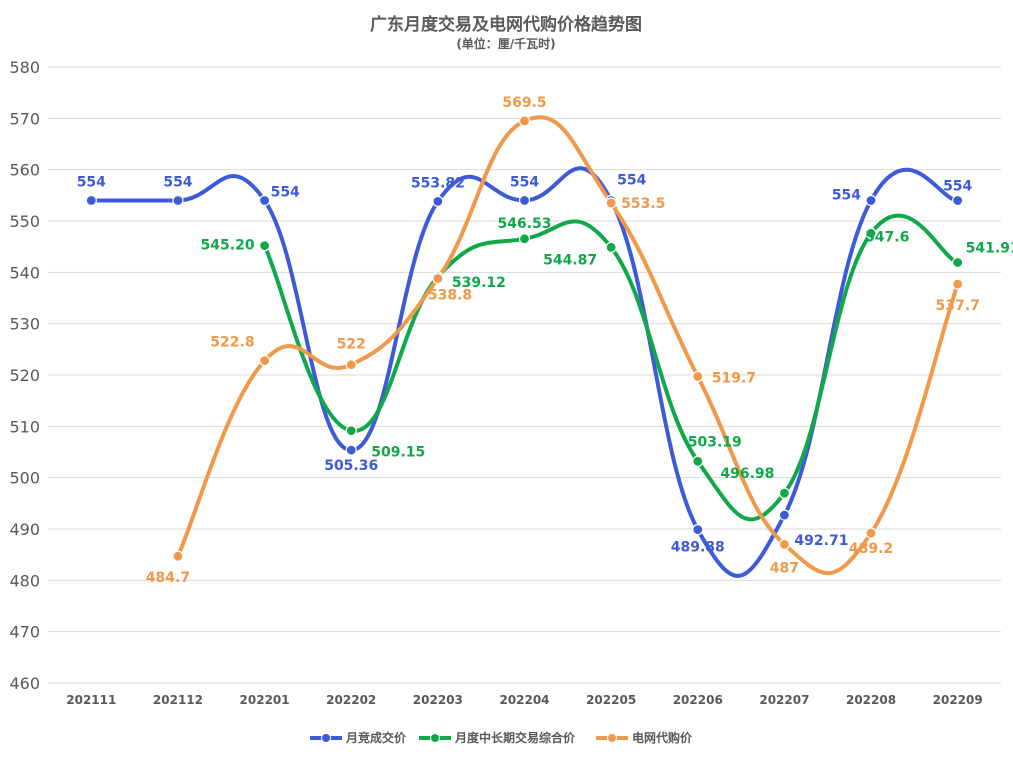 The width and height of the screenshot is (1013, 762). What do you see at coordinates (611, 700) in the screenshot?
I see `x-tick-label: 202205` at bounding box center [611, 700].